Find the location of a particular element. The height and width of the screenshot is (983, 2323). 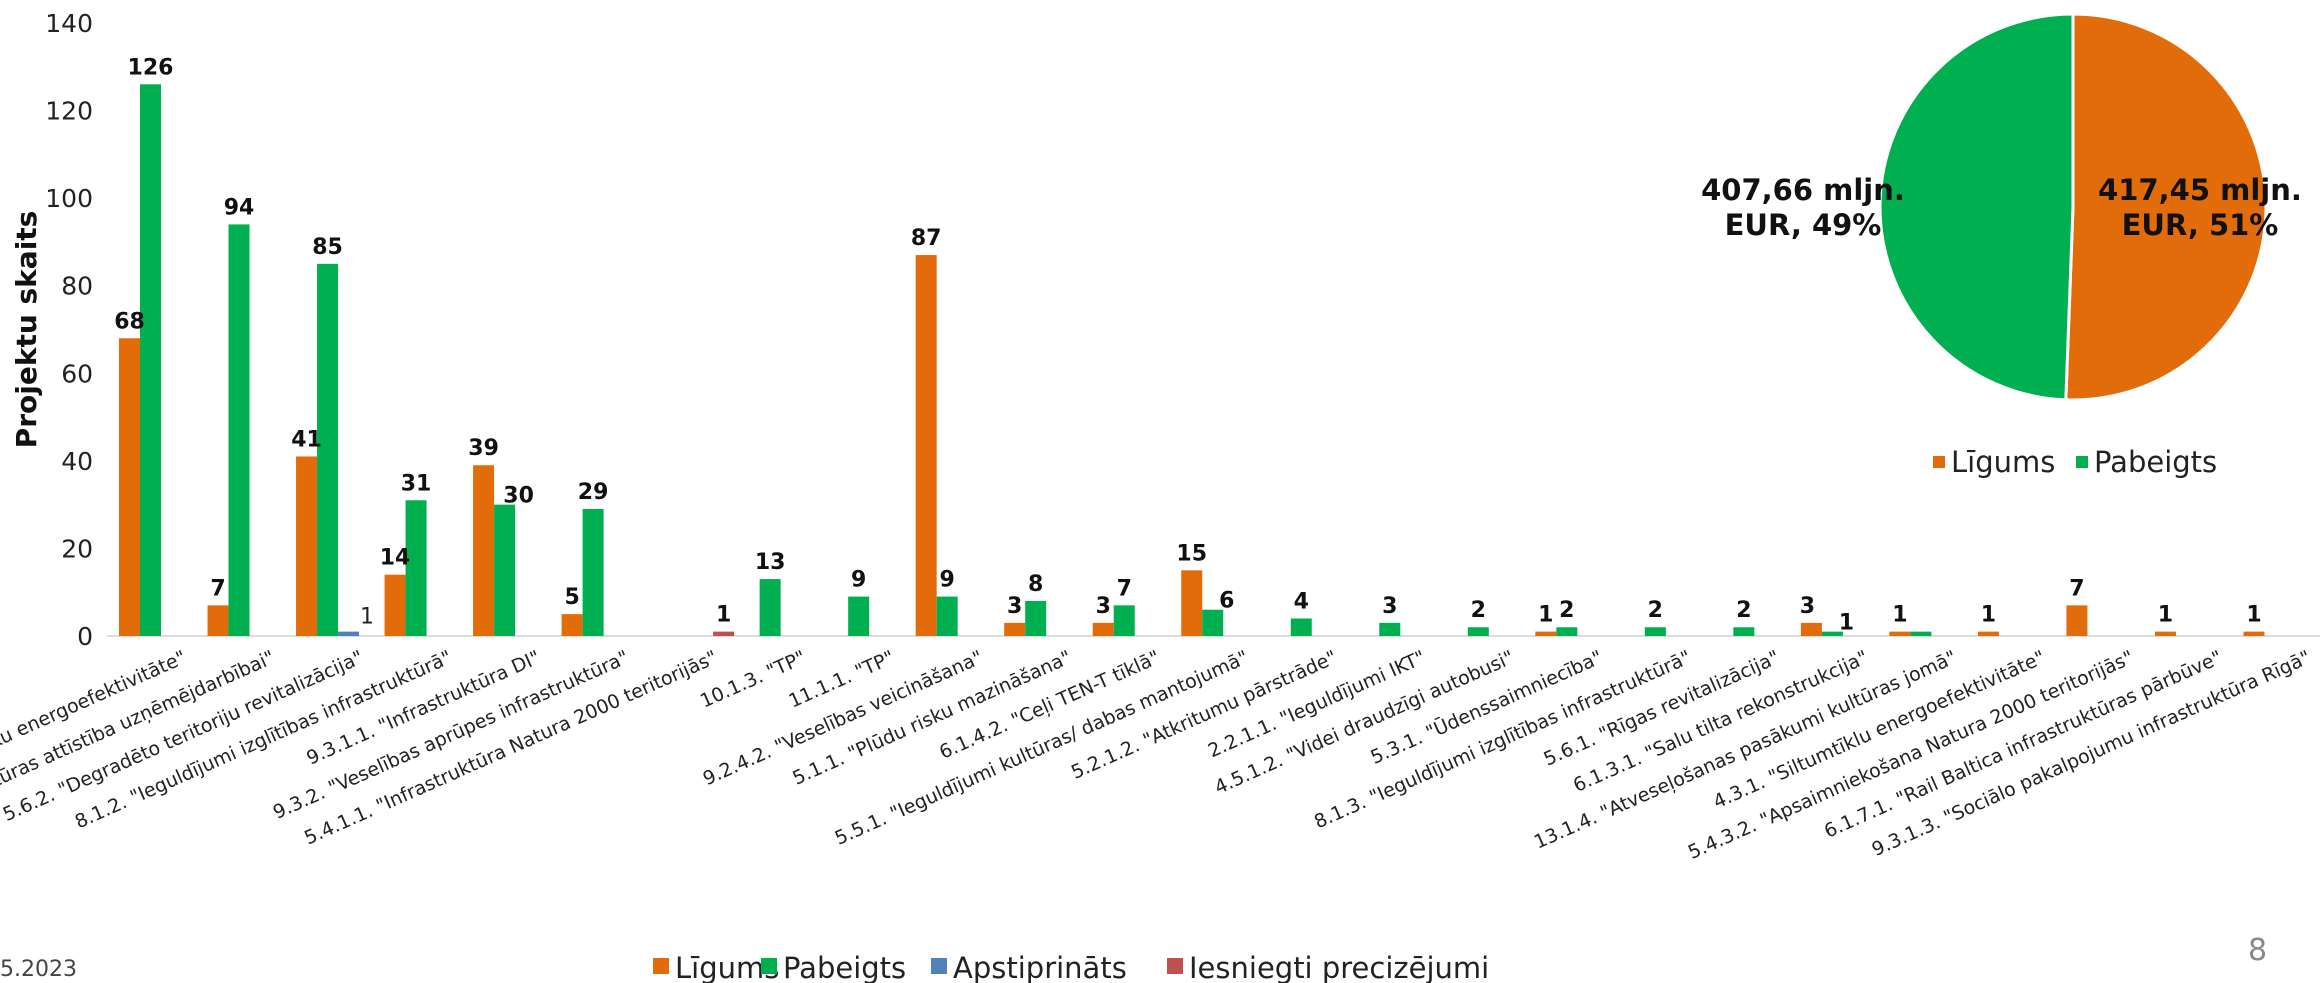

y-tick-label: 40 is located at coordinates (77, 461).